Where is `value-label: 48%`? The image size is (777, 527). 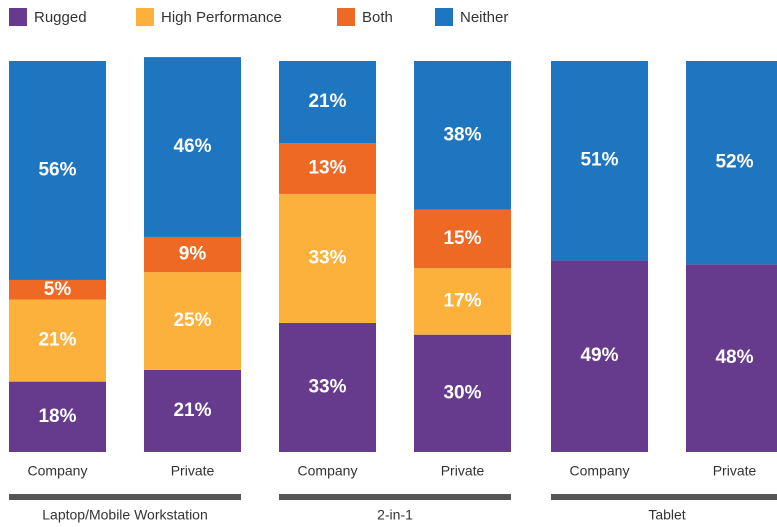 value-label: 48% is located at coordinates (734, 357).